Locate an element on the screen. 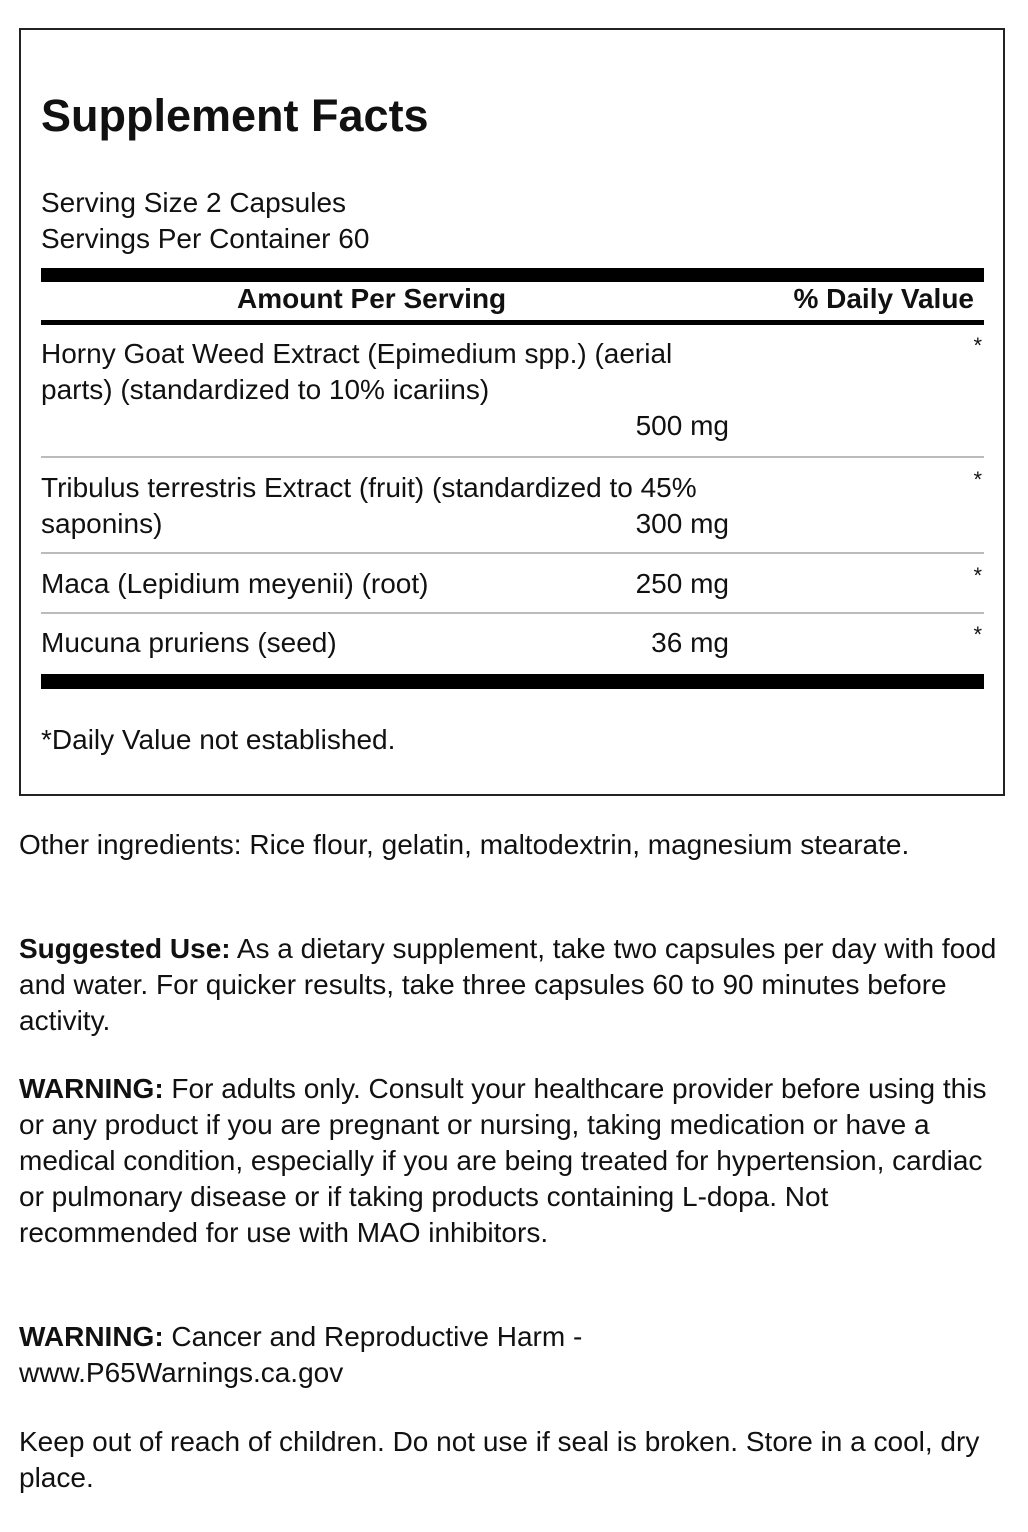 This screenshot has height=1532, width=1028. table-row: Mucuna pruriens (seed) 36 mg * is located at coordinates (512, 641).